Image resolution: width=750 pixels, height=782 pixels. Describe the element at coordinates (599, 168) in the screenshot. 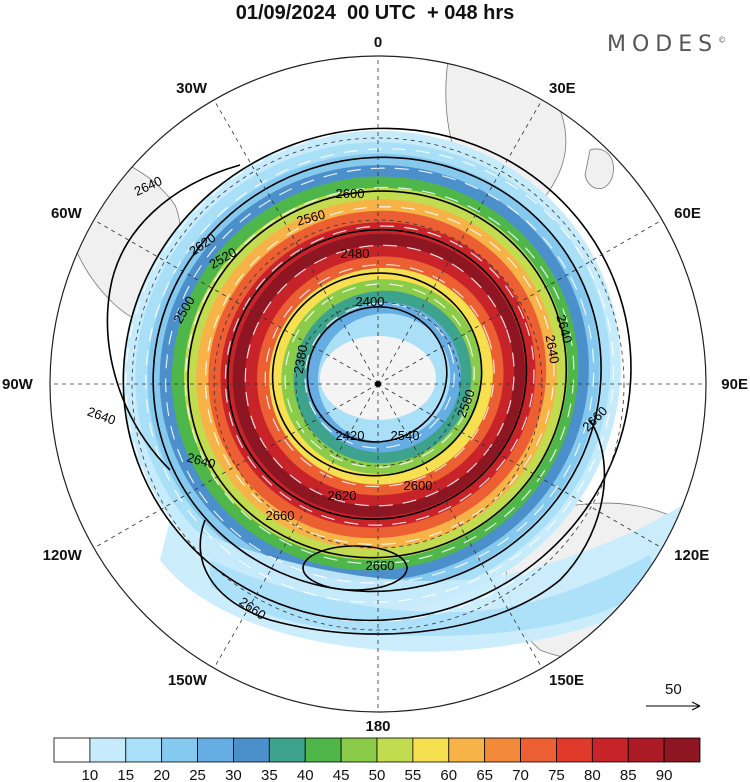

I see `madagascar-landmass` at that location.